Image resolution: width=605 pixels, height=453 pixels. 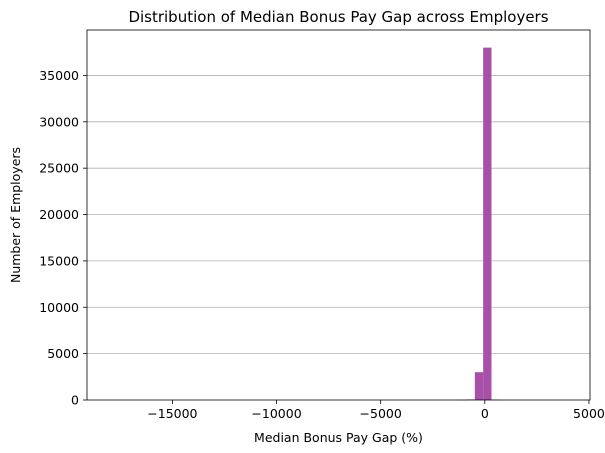 I want to click on x-tick-label: −5000, so click(x=381, y=413).